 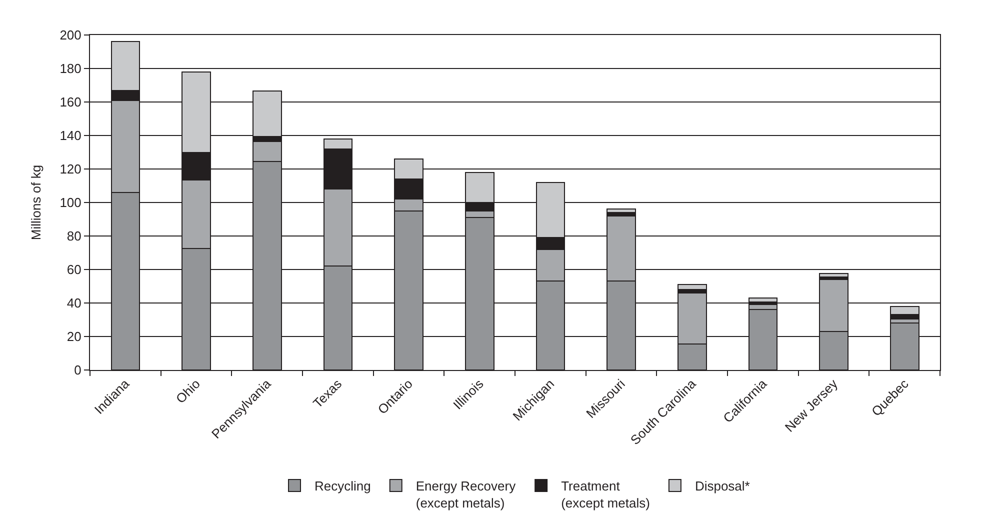 What do you see at coordinates (187, 391) in the screenshot?
I see `x-tick-label: Ohio` at bounding box center [187, 391].